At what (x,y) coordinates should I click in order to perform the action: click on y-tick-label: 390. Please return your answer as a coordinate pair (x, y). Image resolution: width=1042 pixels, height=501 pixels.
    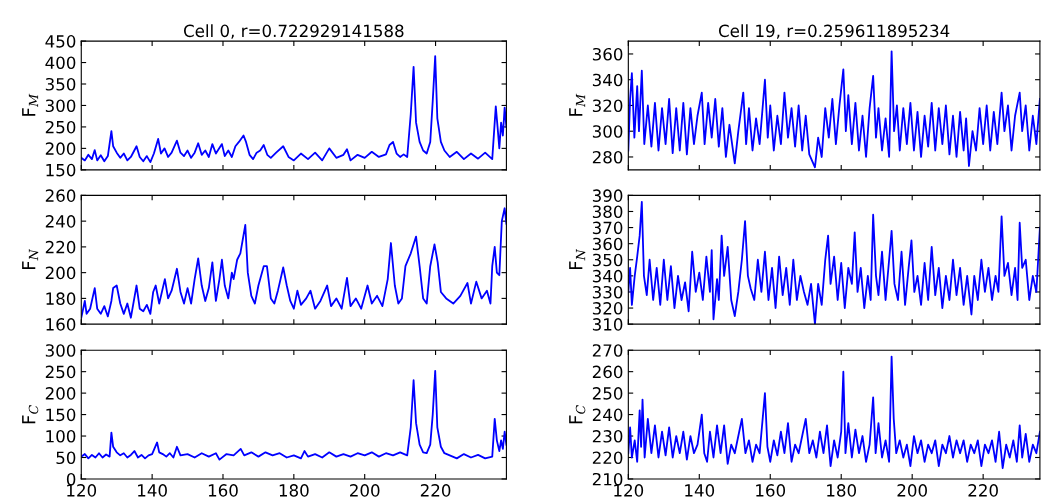
    Looking at the image, I should click on (607, 195).